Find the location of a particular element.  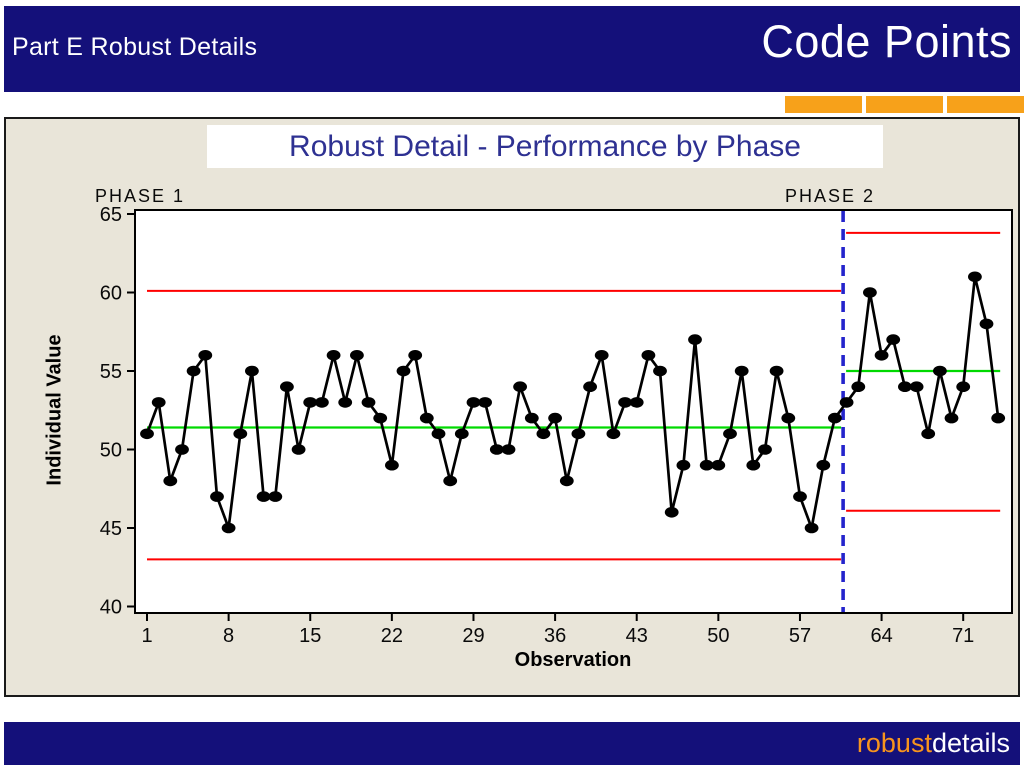

svg-text: 8 is located at coordinates (228, 636).